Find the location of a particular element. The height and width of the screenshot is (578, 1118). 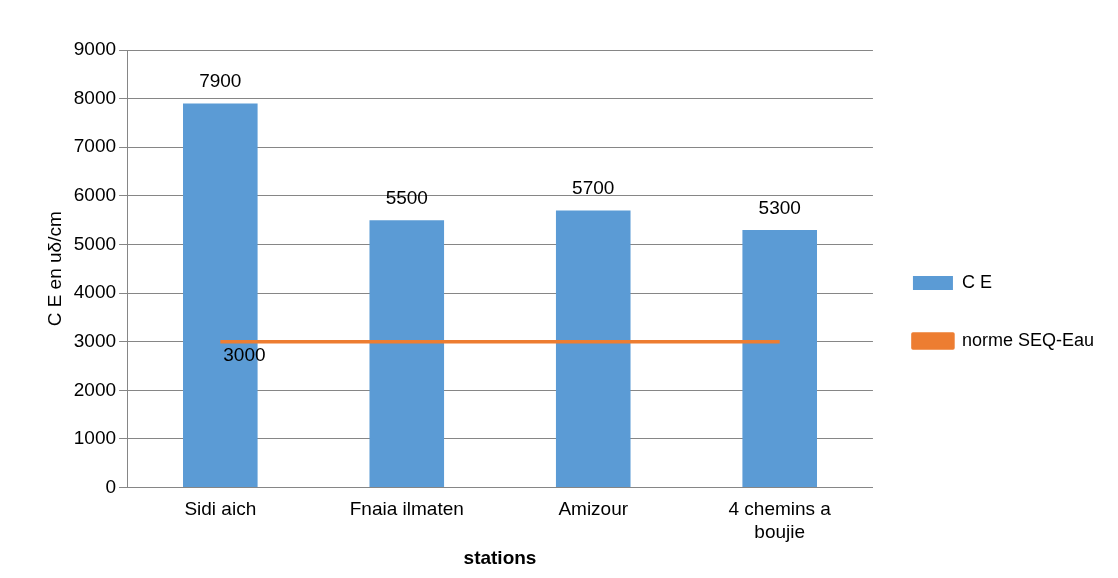

y-tick-label: 3000 is located at coordinates (95, 340).